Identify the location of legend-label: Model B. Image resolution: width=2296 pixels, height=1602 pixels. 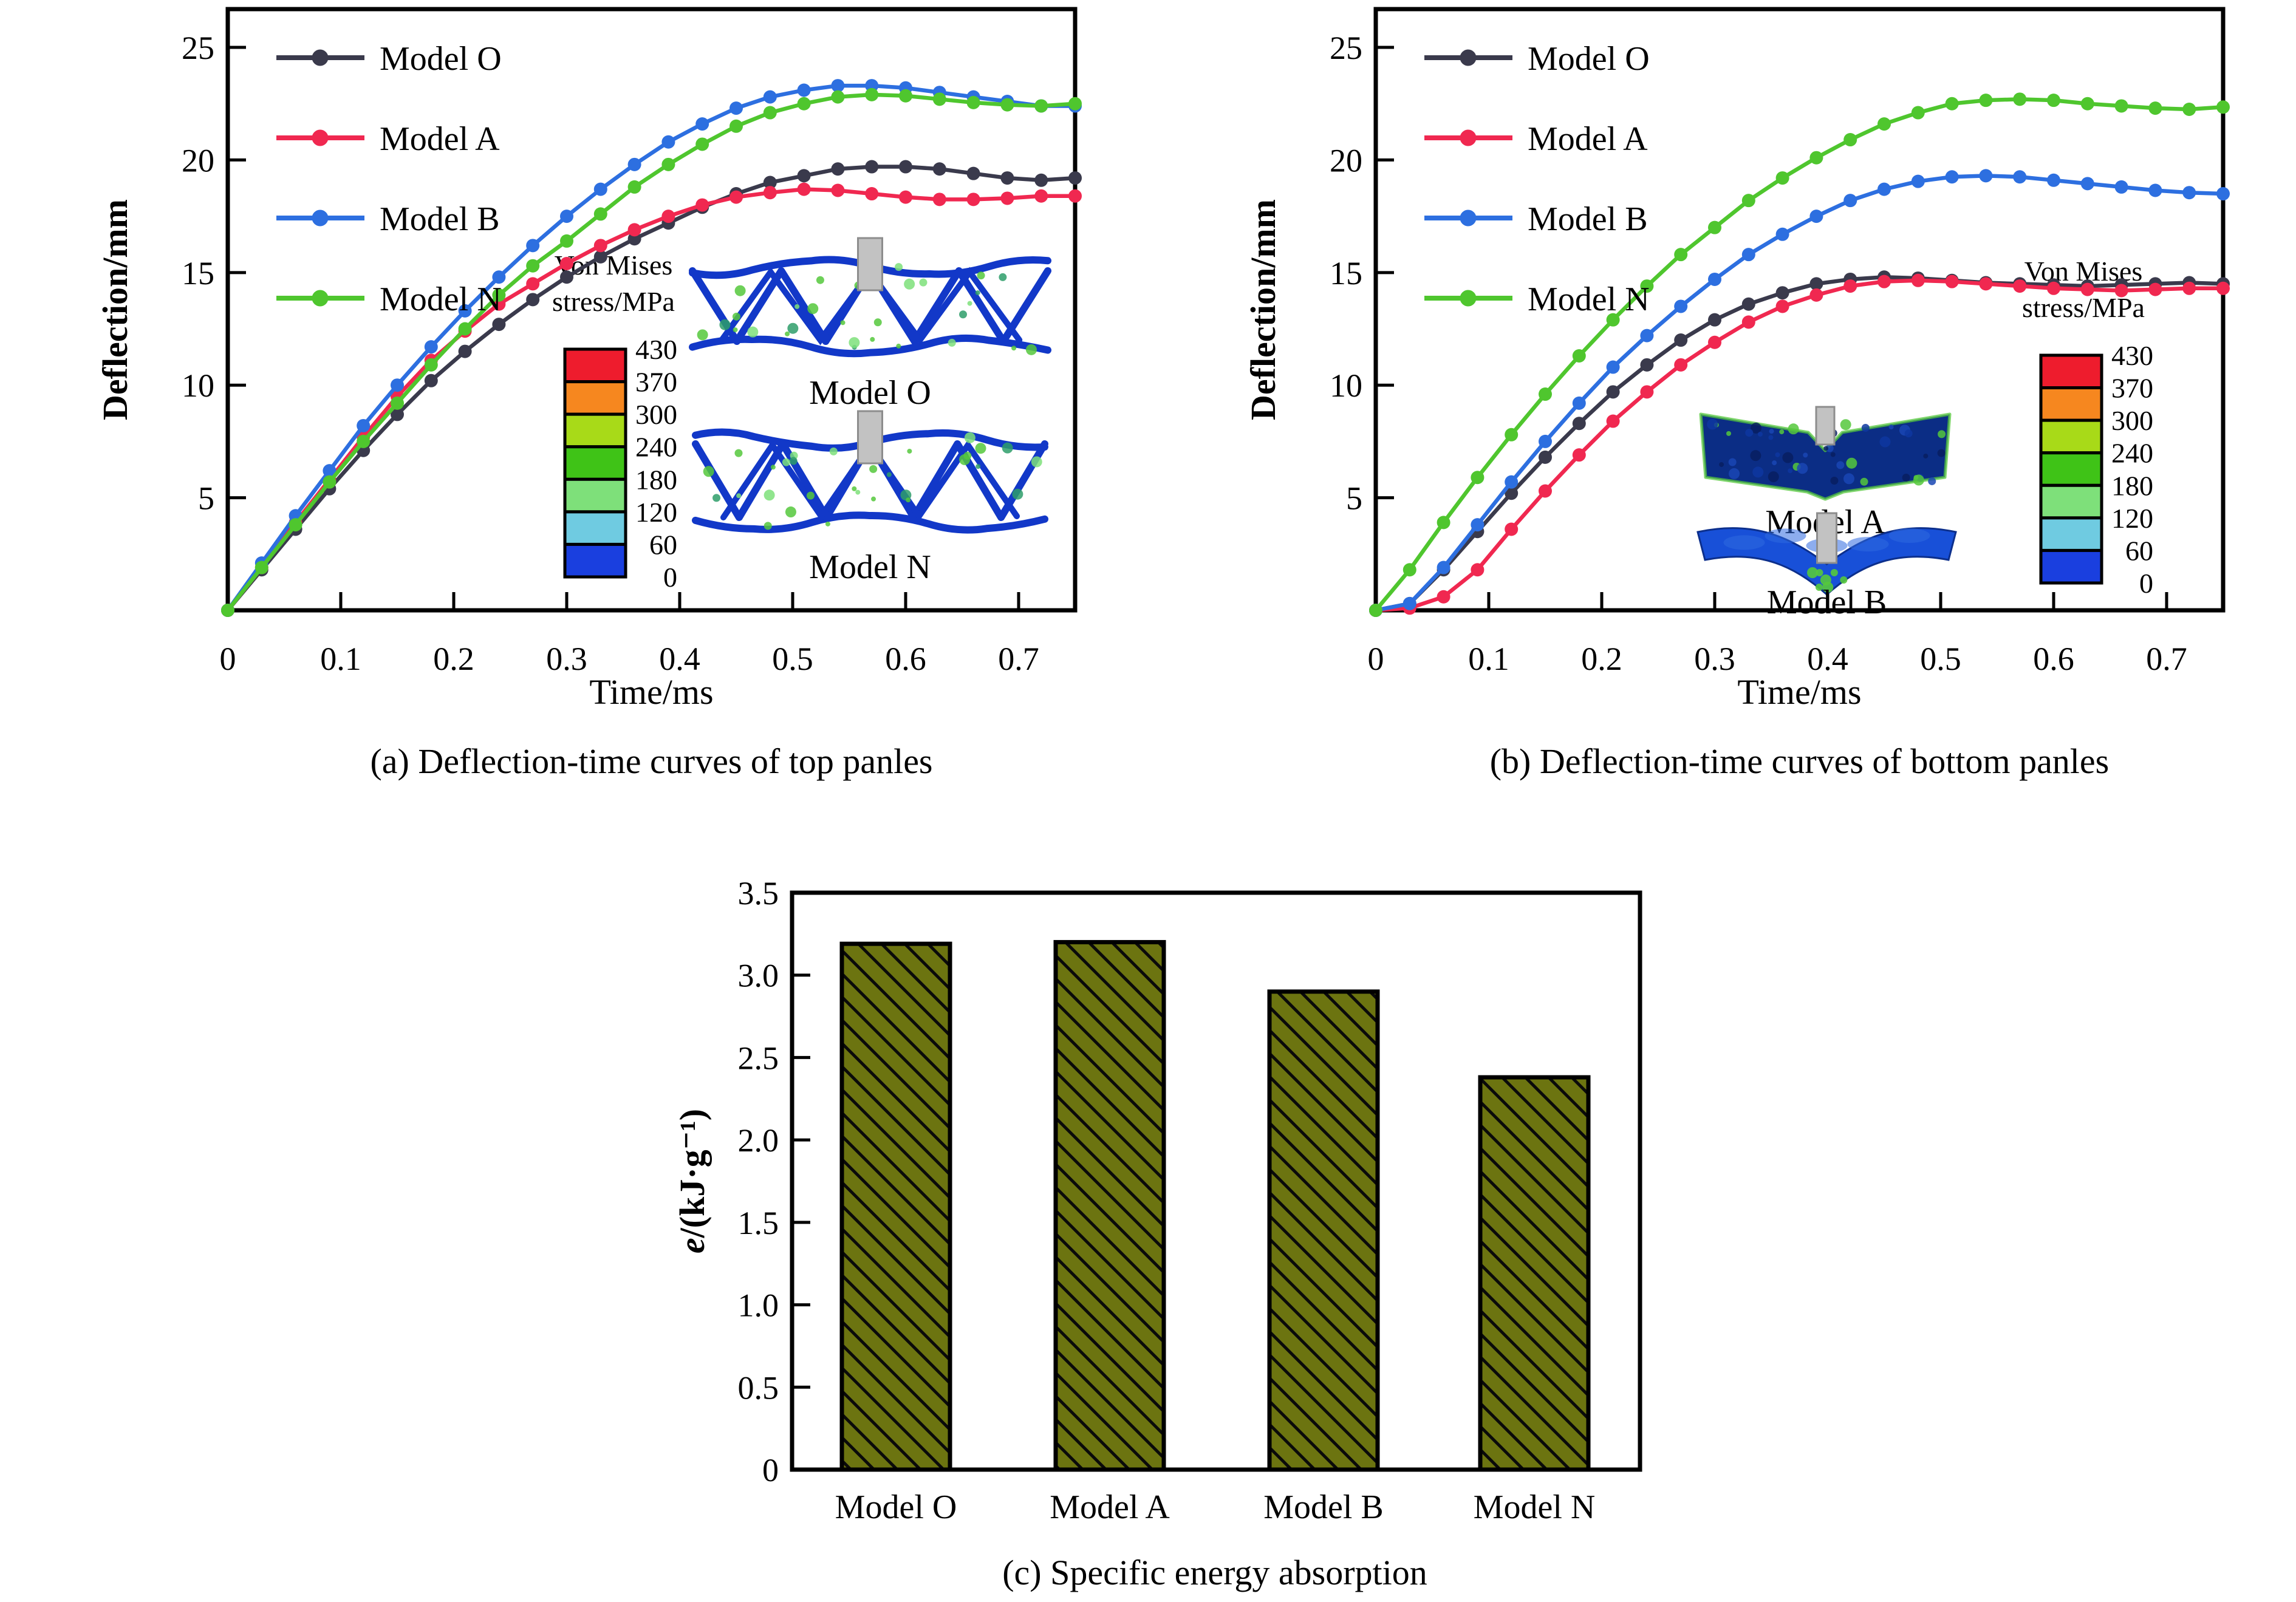
(440, 219).